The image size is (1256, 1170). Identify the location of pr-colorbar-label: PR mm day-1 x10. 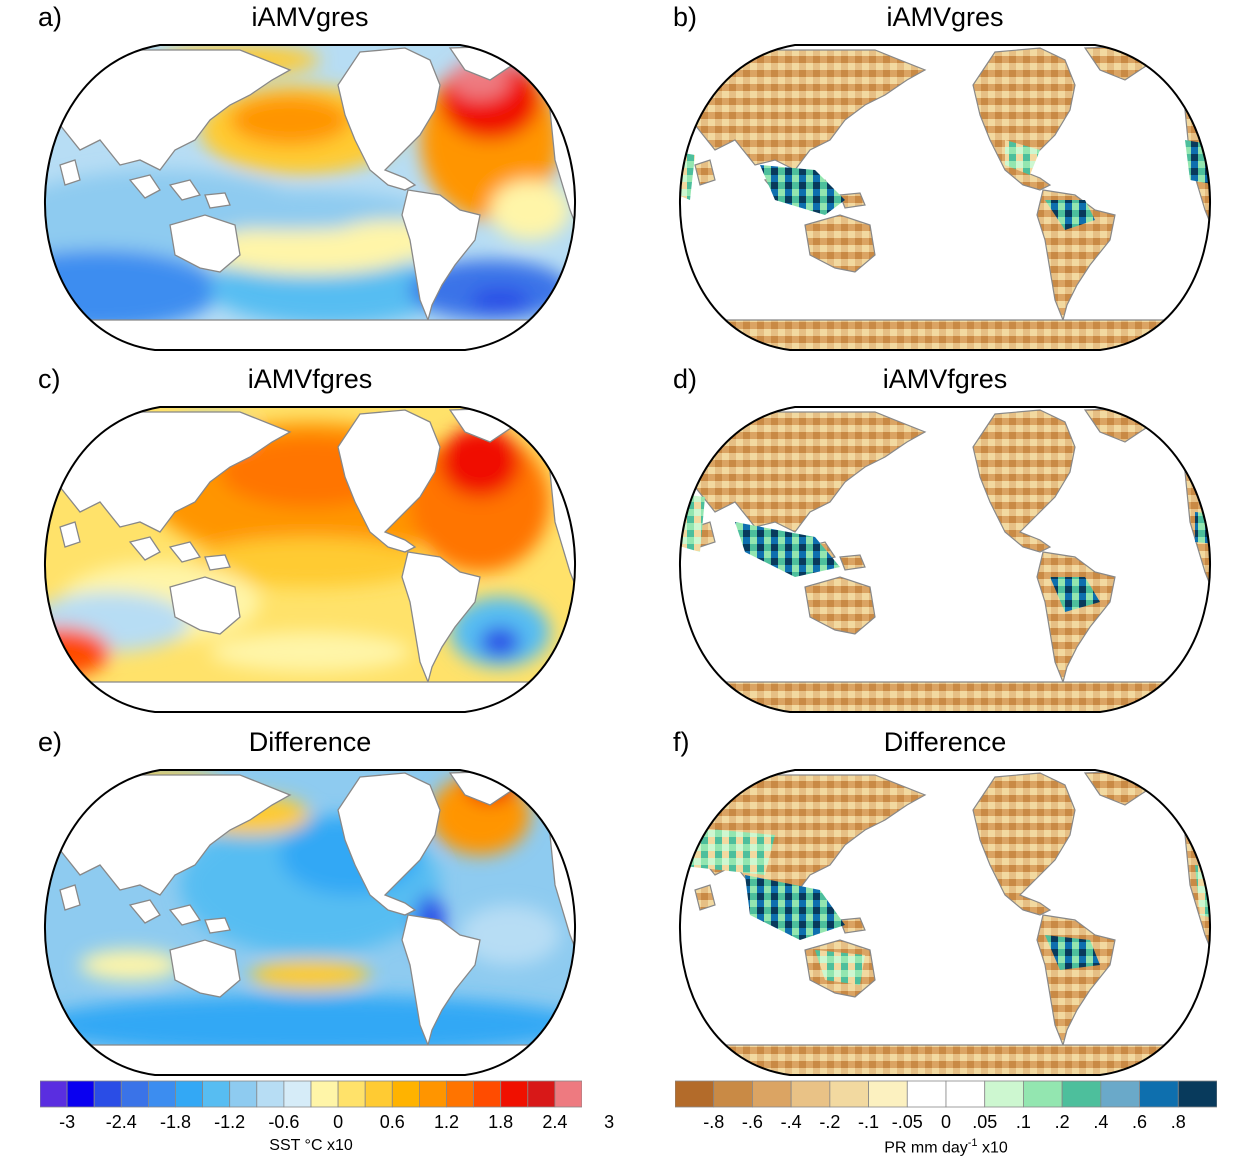
(946, 1147).